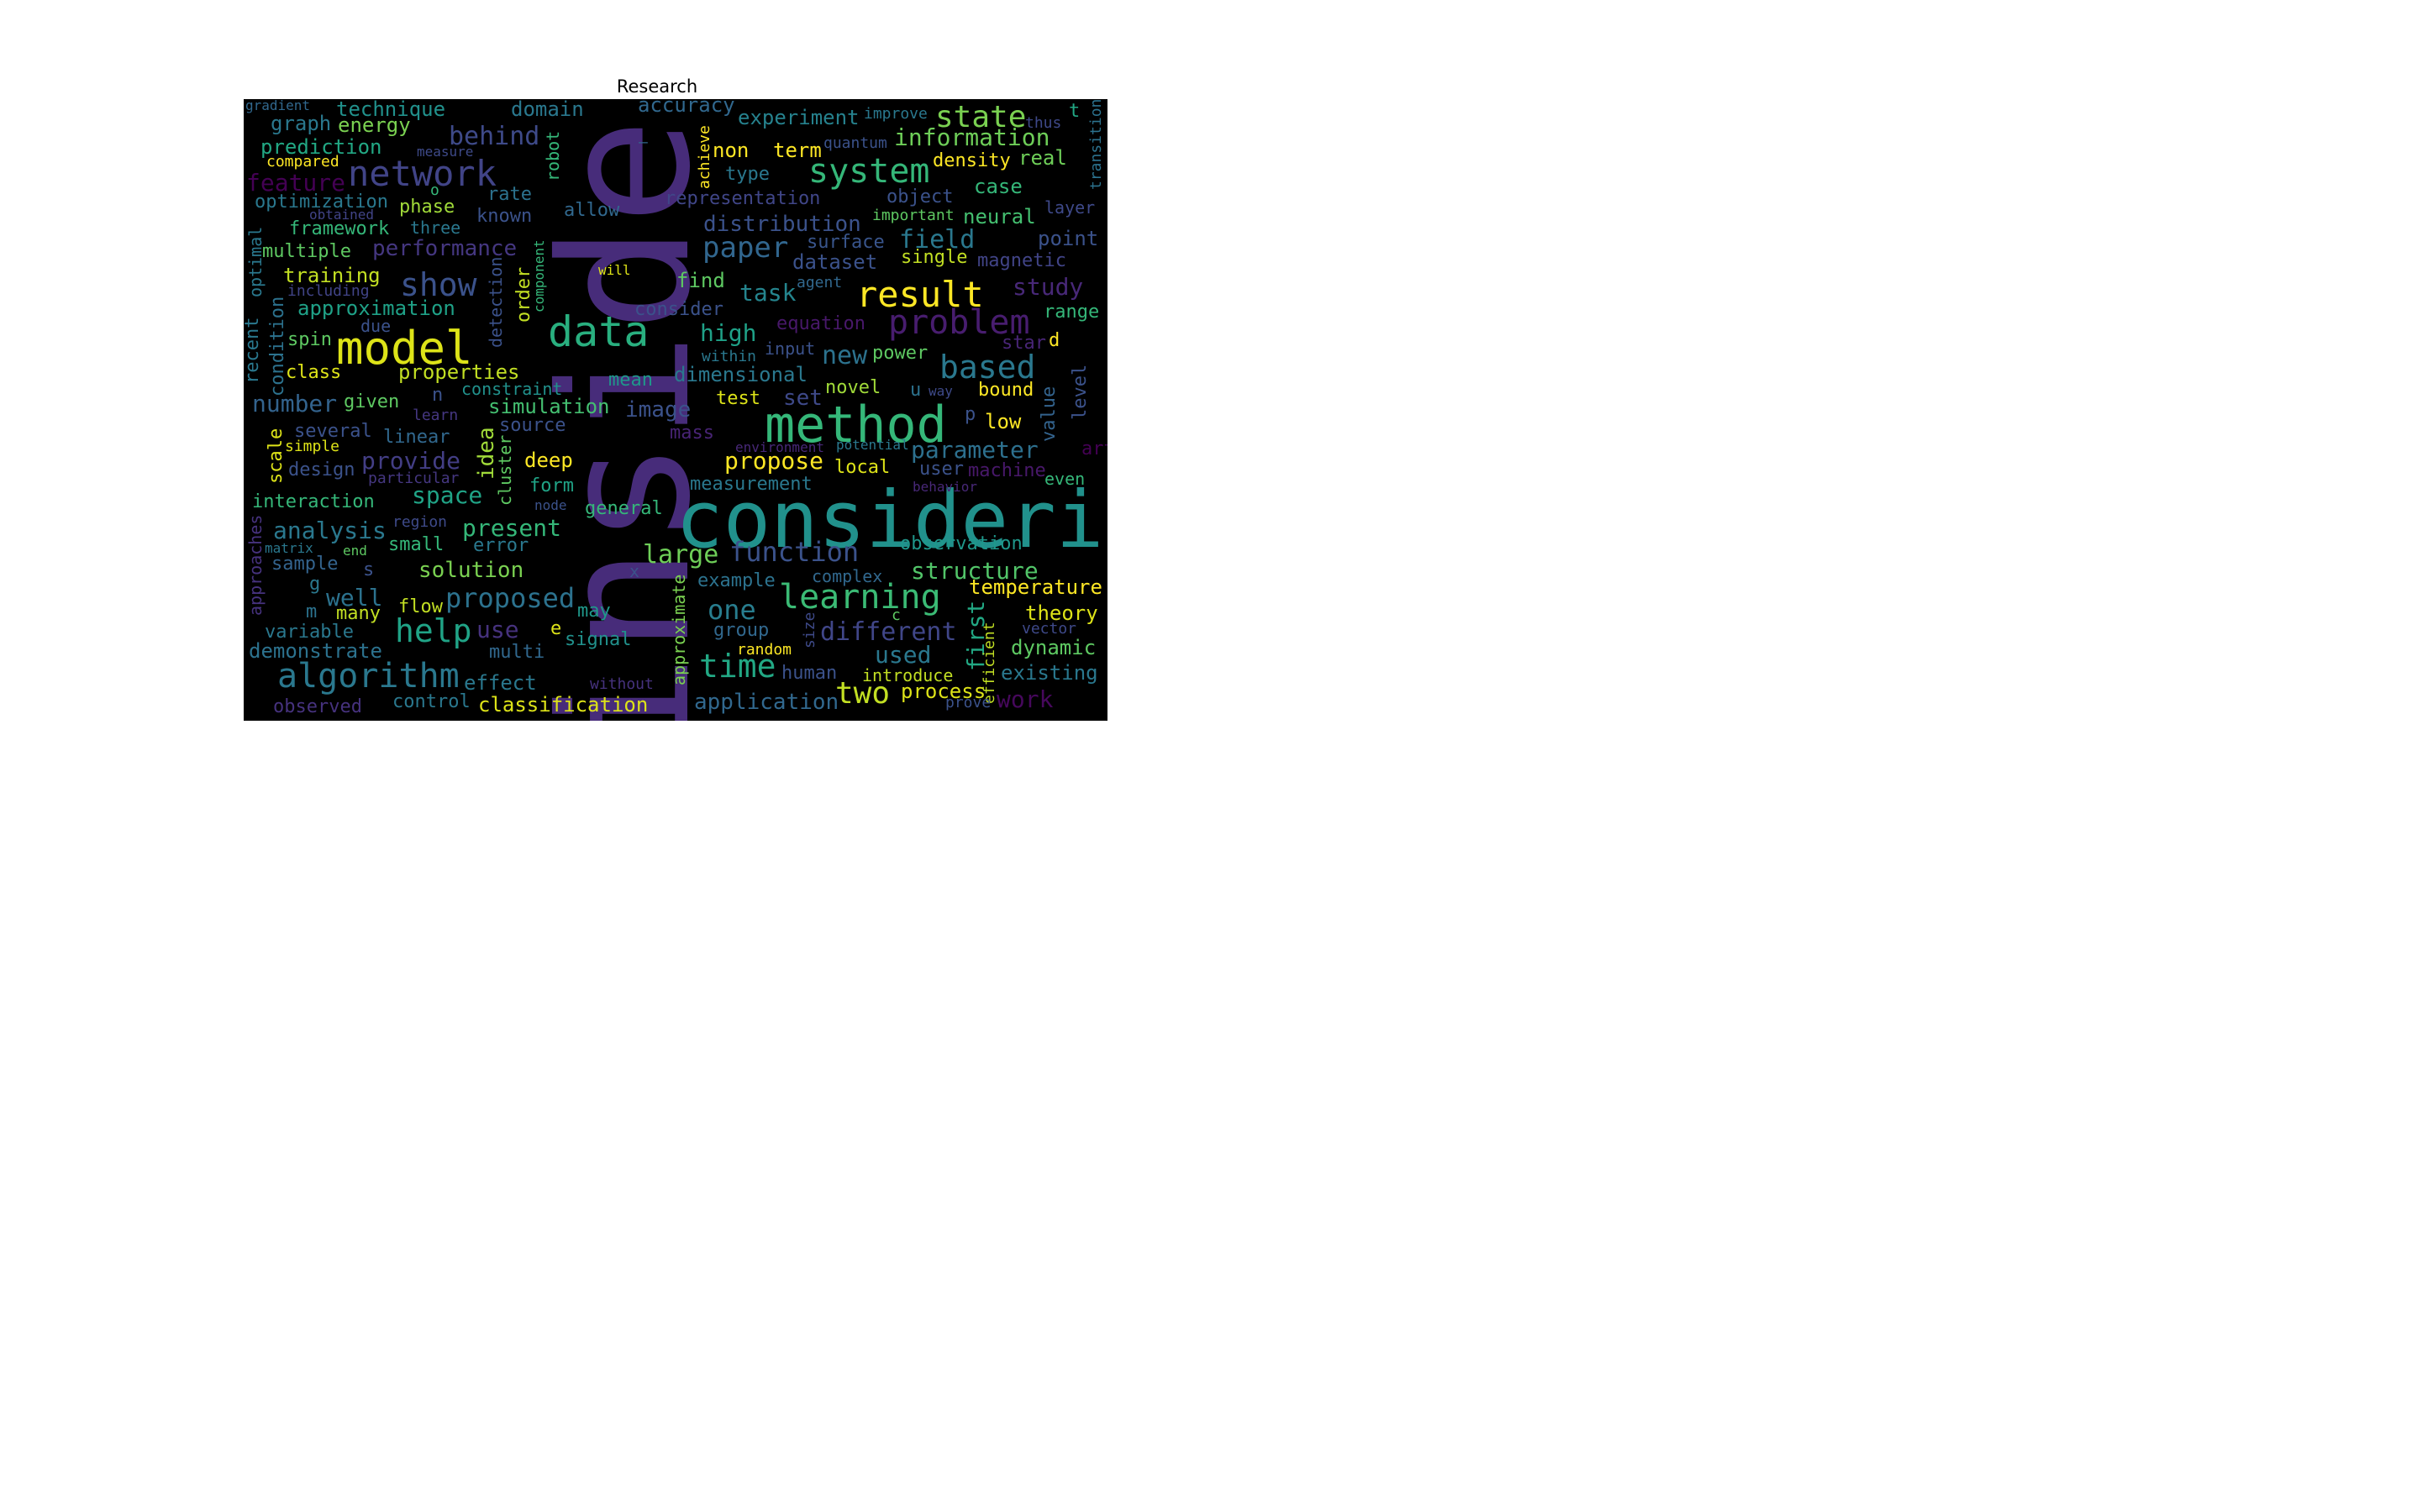 The height and width of the screenshot is (1512, 2420). I want to click on word-performance: performance, so click(445, 248).